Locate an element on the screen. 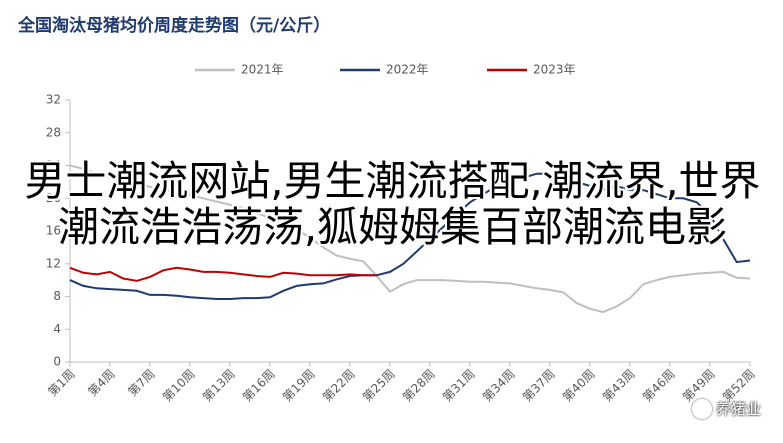 This screenshot has height=443, width=783. y-tick-label: 8 is located at coordinates (57, 296).